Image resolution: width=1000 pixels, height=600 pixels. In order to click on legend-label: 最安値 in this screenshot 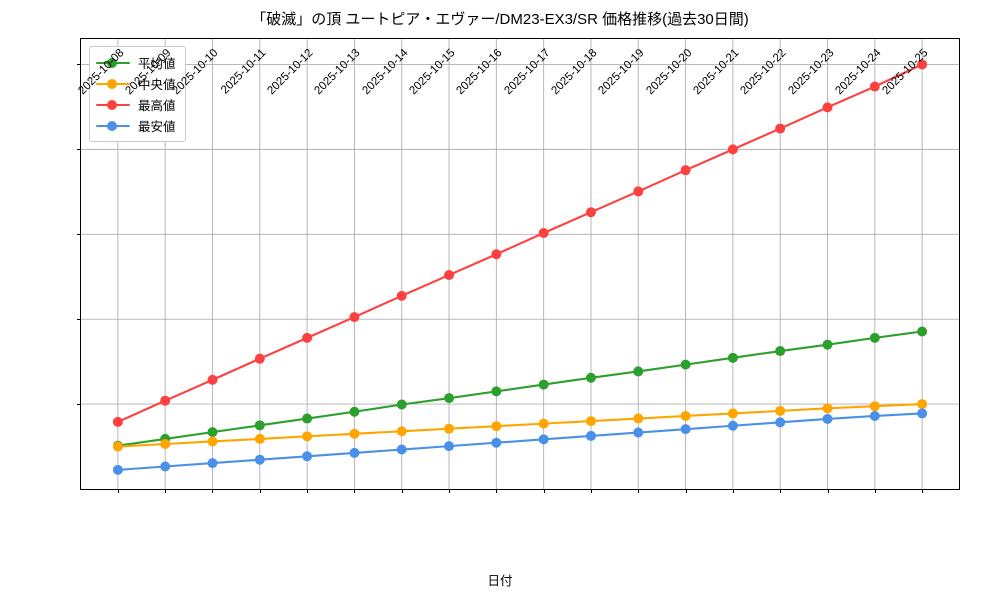, I will do `click(157, 127)`.